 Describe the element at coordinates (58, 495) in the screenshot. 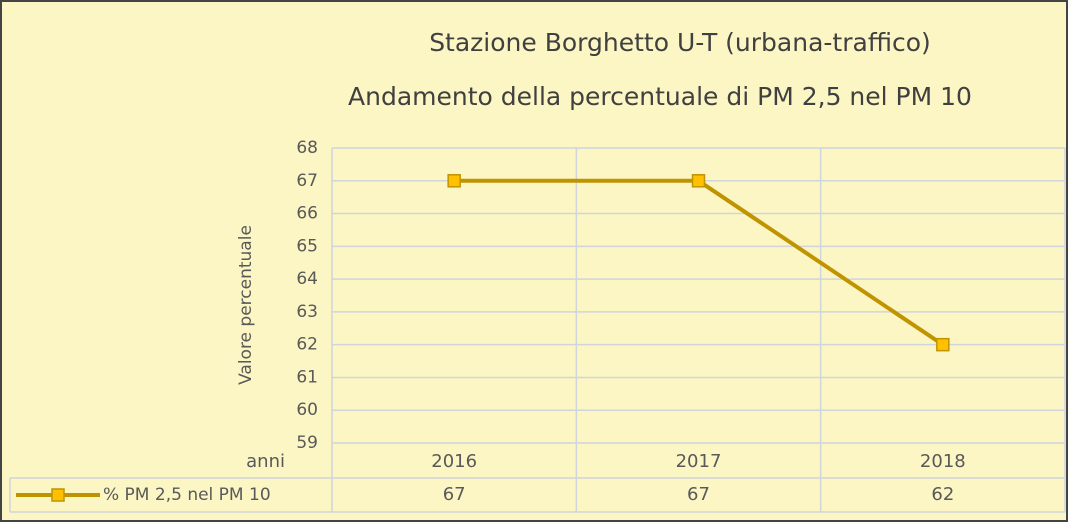

I see `legend-marker` at that location.